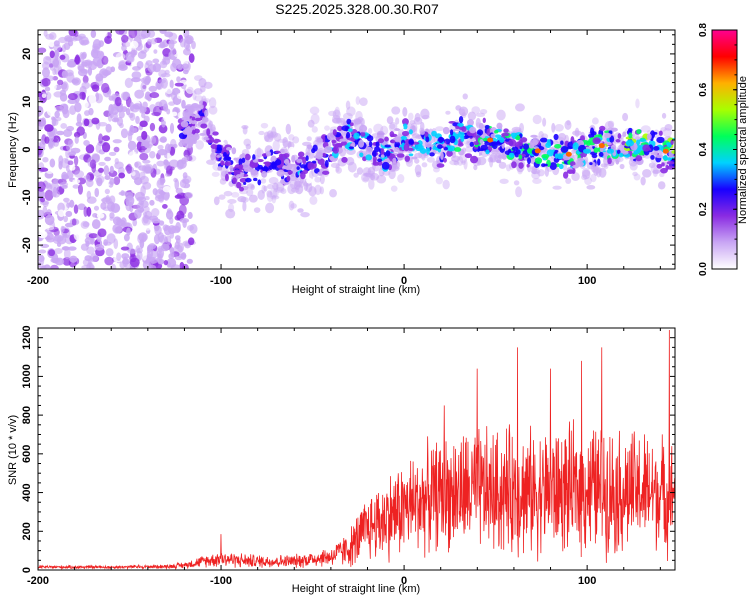  Describe the element at coordinates (404, 281) in the screenshot. I see `x-tick-label: 0` at that location.